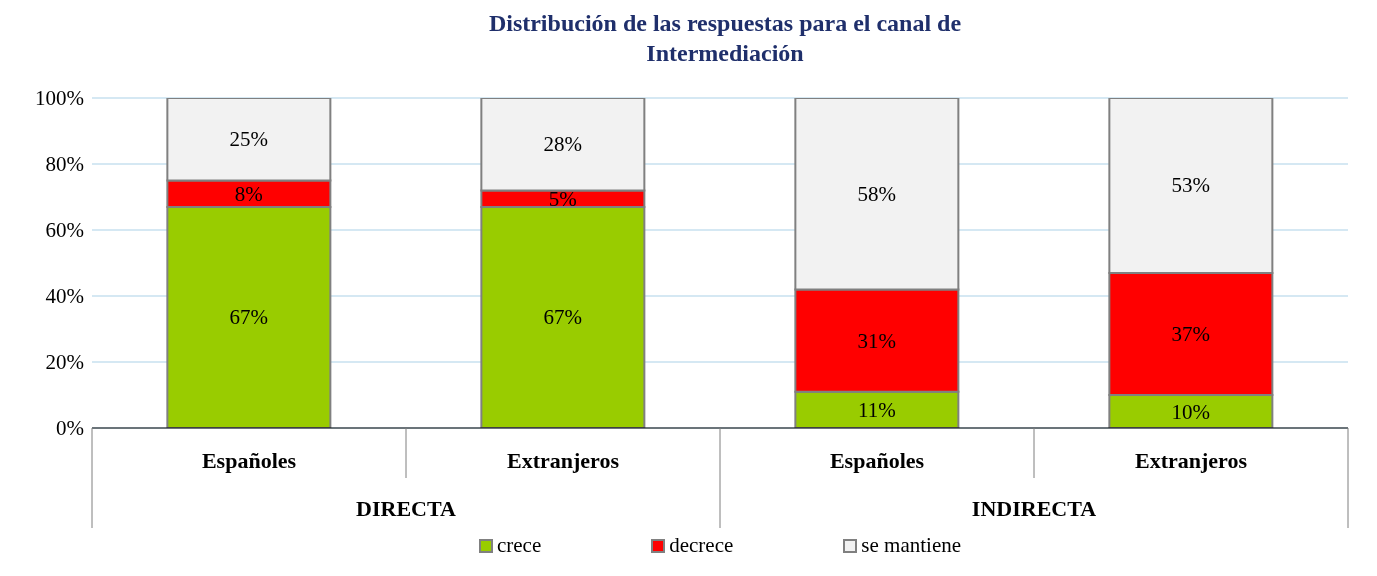 The width and height of the screenshot is (1377, 576). What do you see at coordinates (70, 428) in the screenshot?
I see `y-tick-label: 0%` at bounding box center [70, 428].